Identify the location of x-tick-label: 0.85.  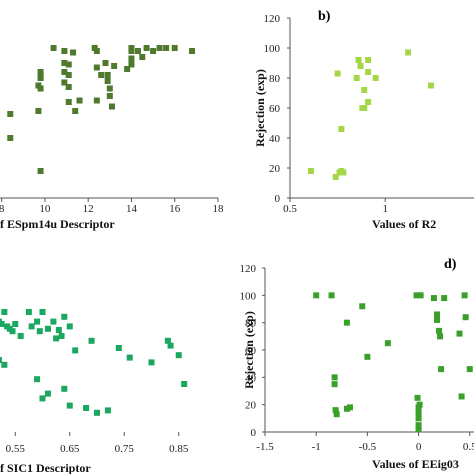
(179, 449).